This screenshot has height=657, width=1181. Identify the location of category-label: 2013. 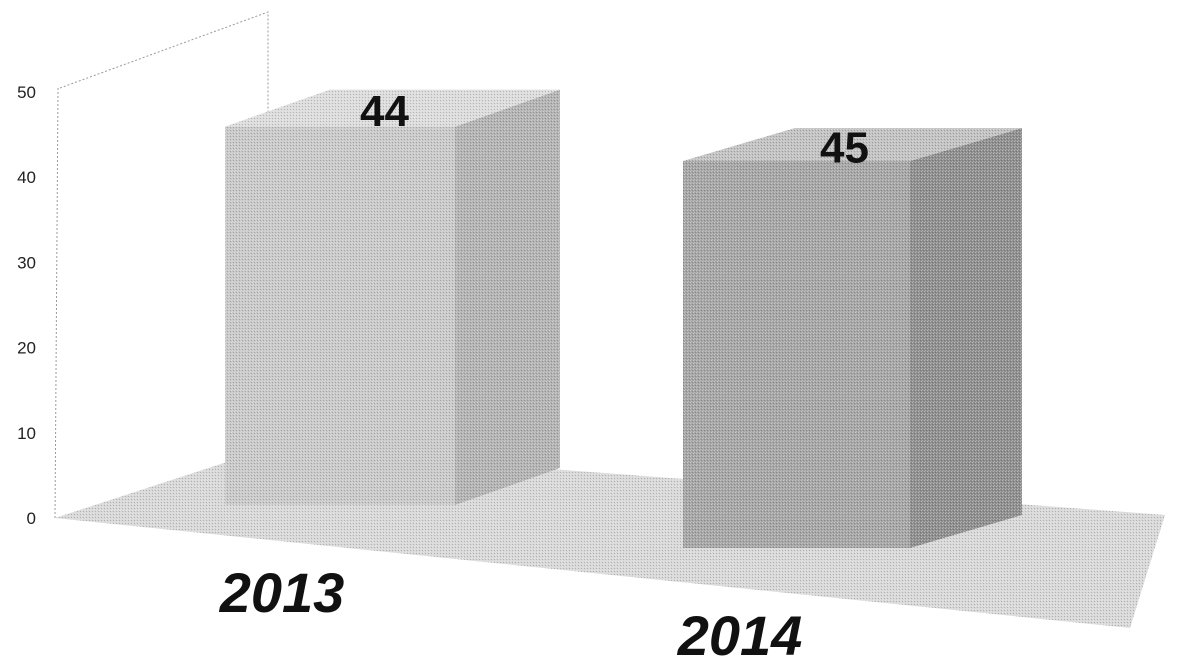
(282, 592).